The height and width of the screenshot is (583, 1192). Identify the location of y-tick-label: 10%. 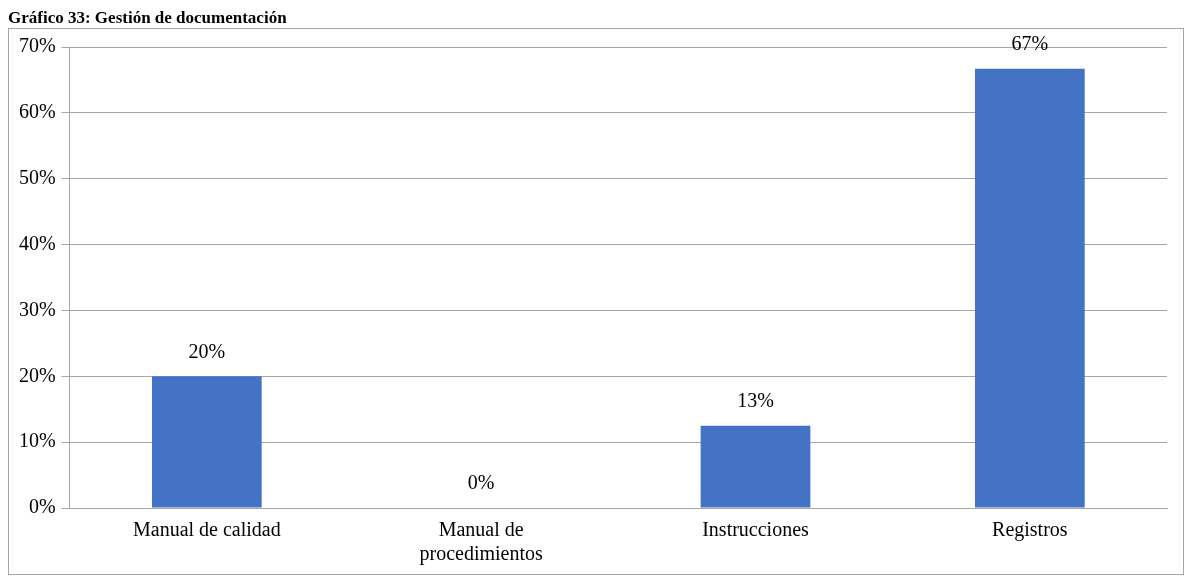
(37, 440).